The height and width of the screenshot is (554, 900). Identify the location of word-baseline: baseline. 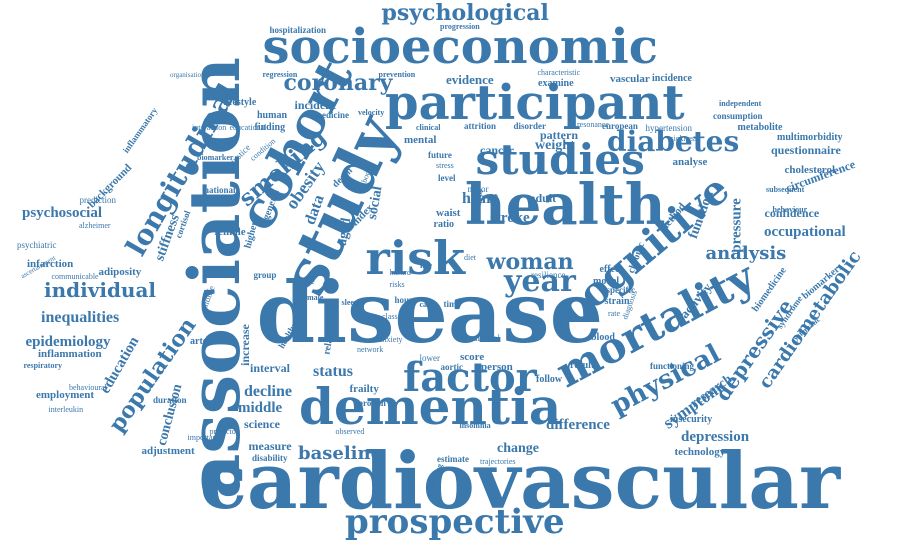
(340, 453).